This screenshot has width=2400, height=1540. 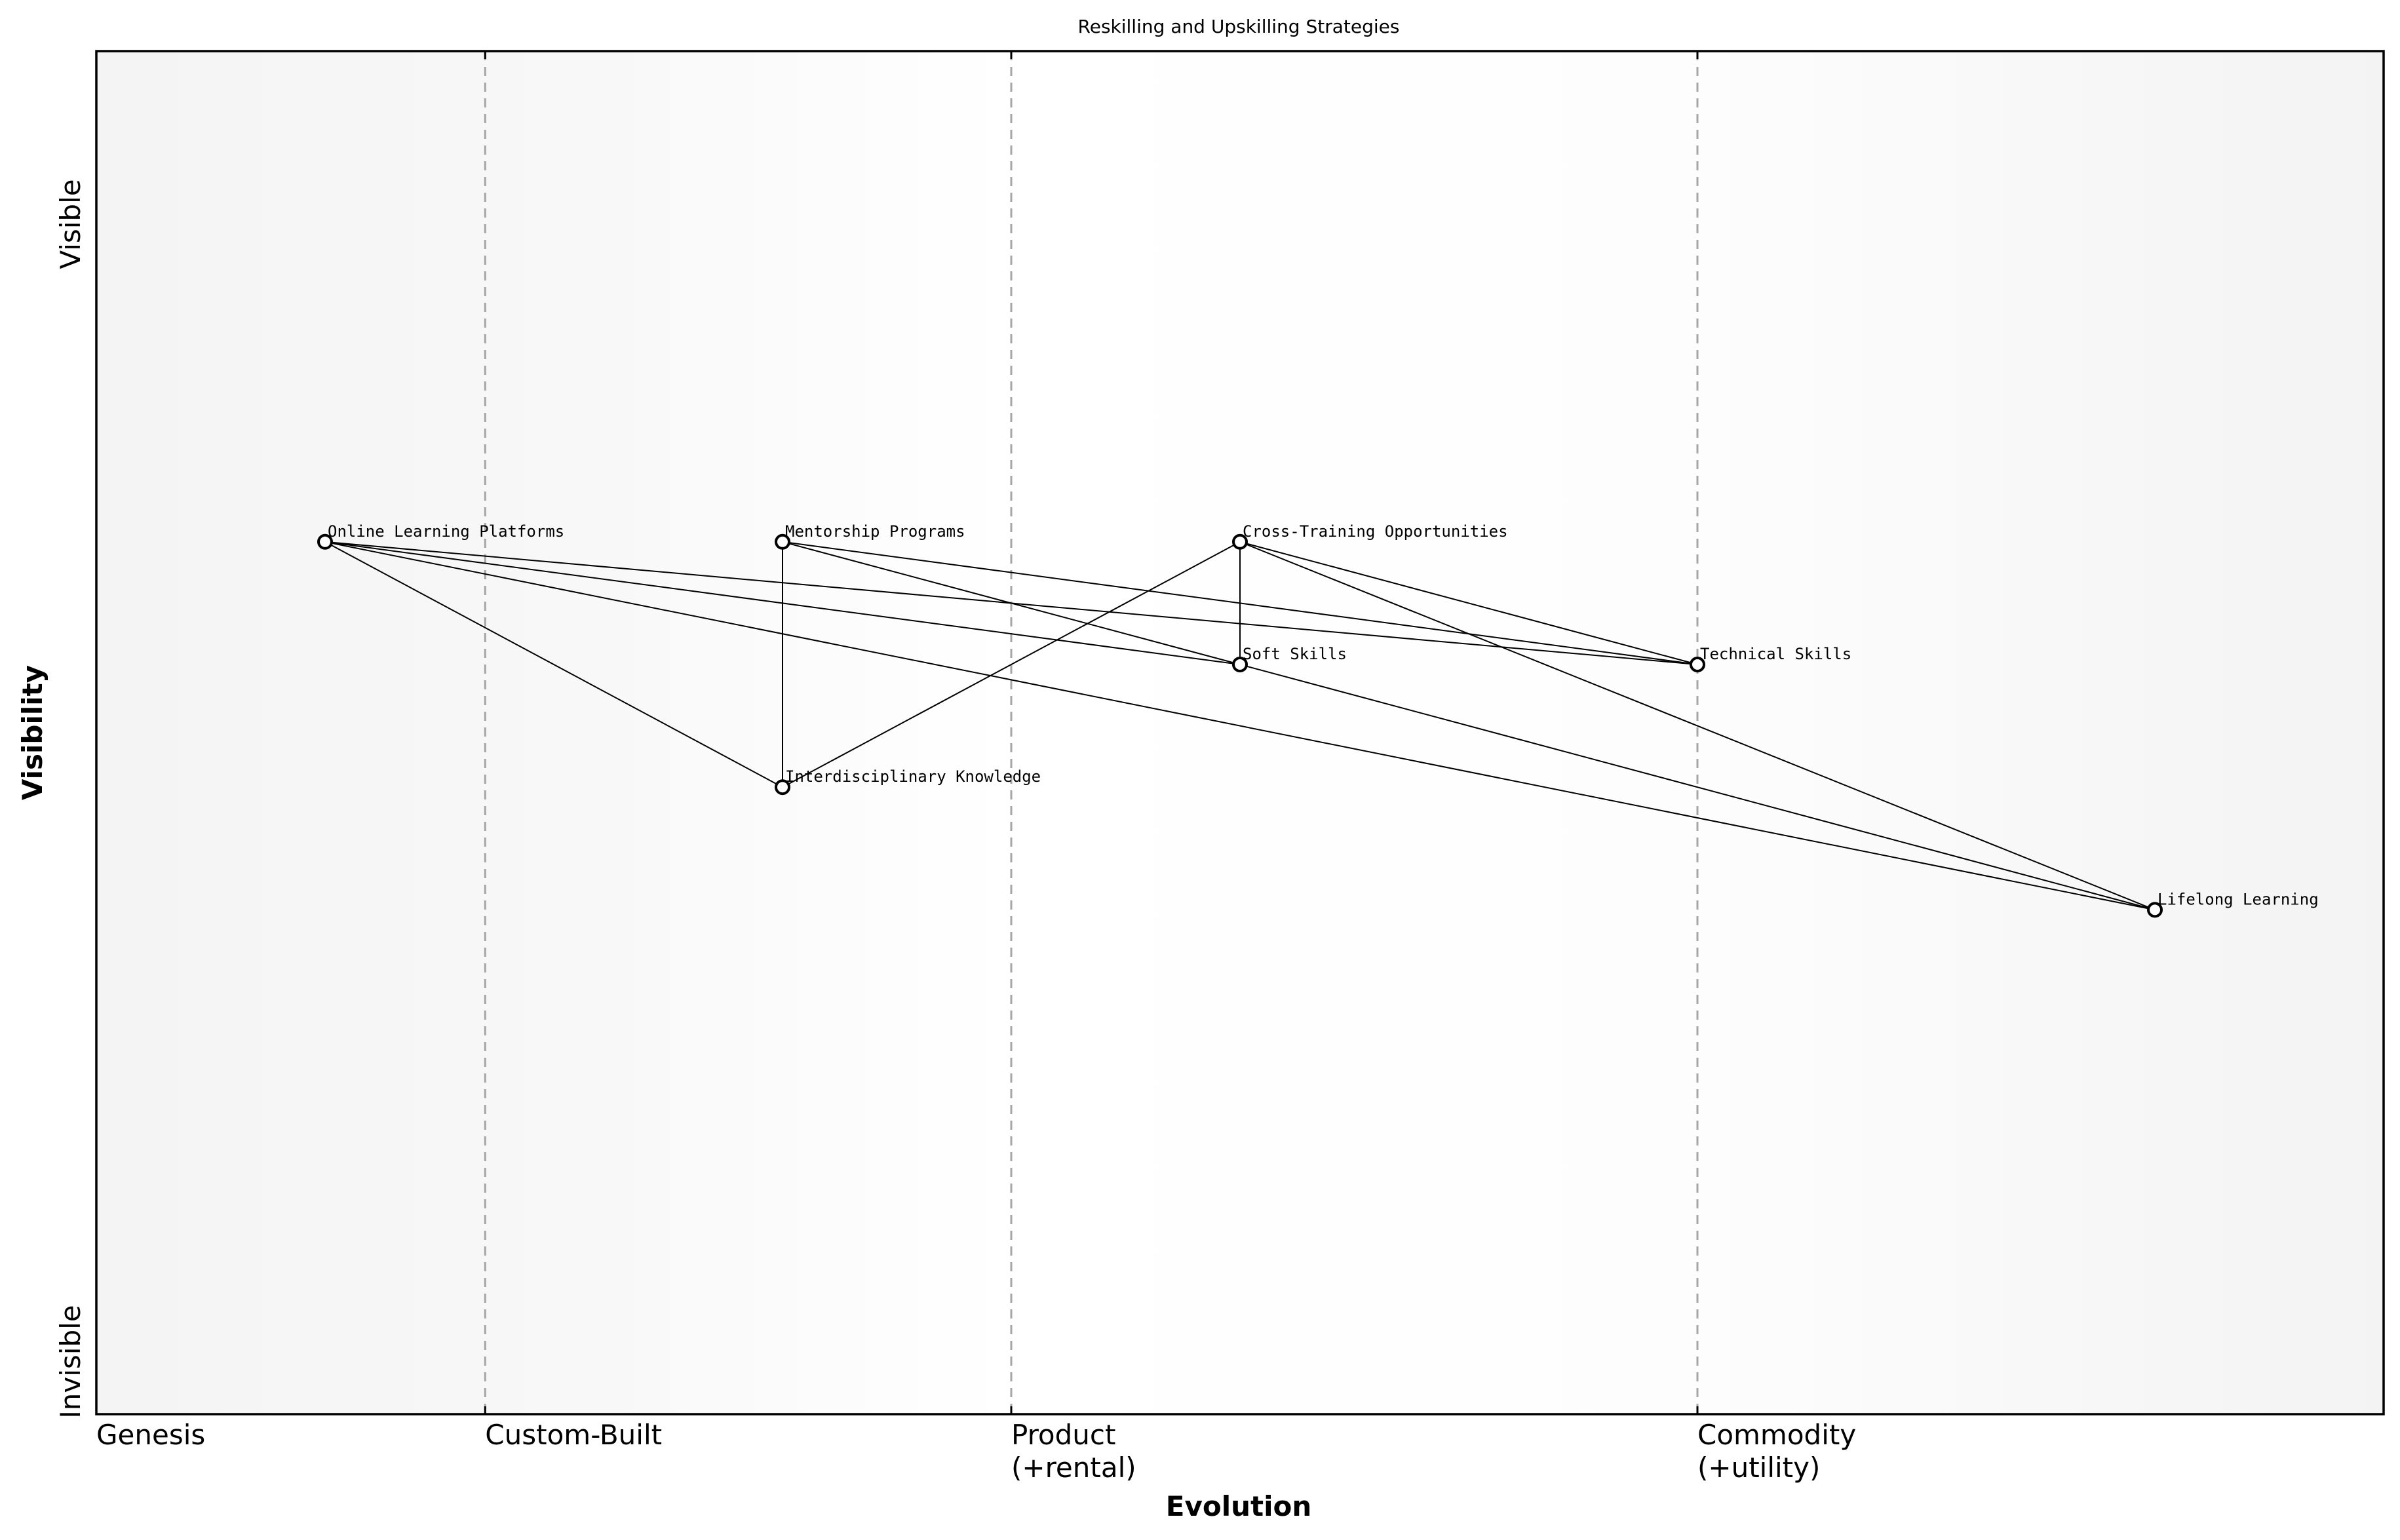 What do you see at coordinates (70, 1361) in the screenshot?
I see `y-bottom-label: Invisible` at bounding box center [70, 1361].